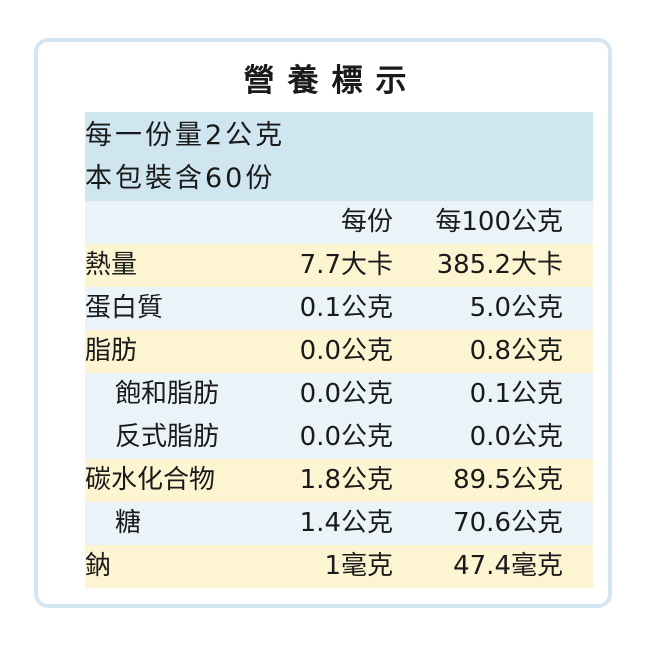 The height and width of the screenshot is (650, 650). What do you see at coordinates (111, 265) in the screenshot?
I see `nutrient-name: 熱量` at bounding box center [111, 265].